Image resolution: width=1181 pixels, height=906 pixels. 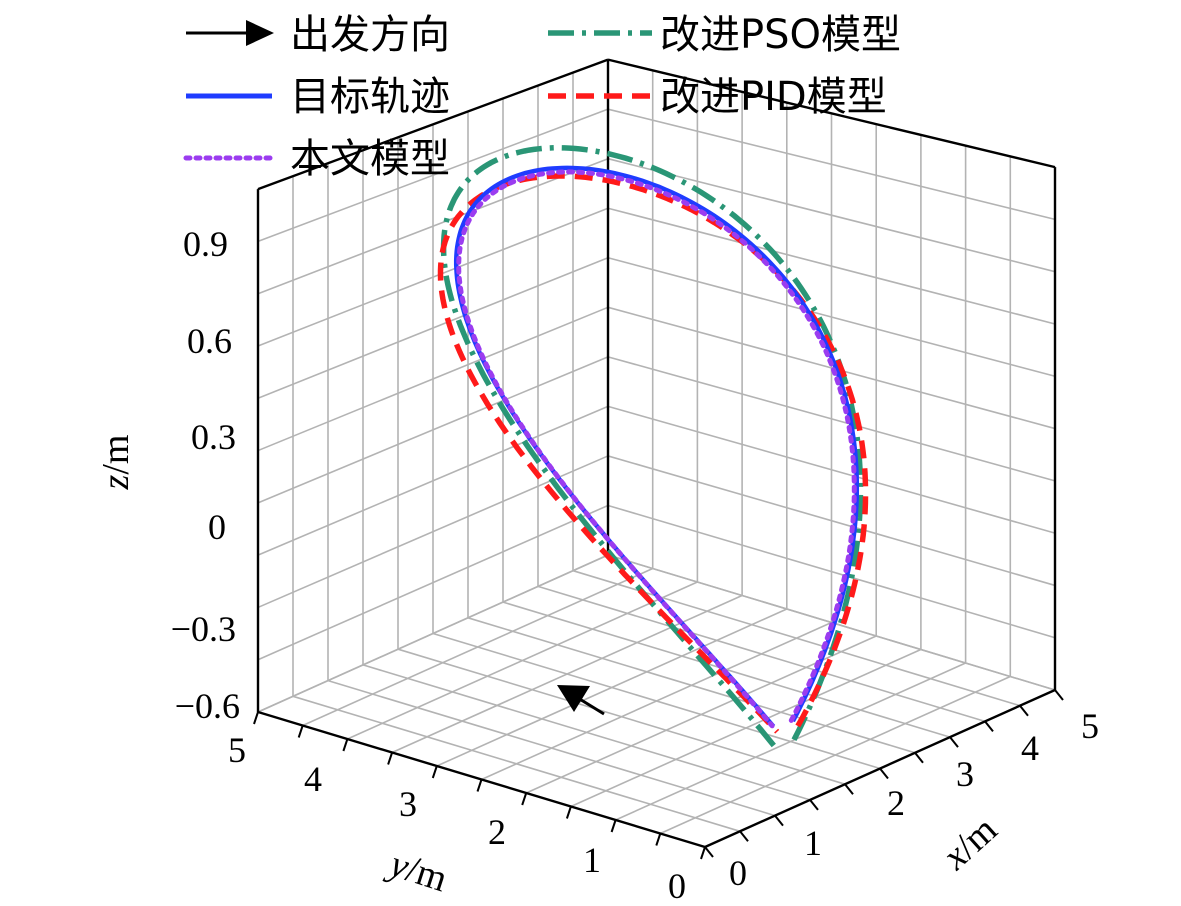 I want to click on y-tick-label: 4, so click(x=313, y=779).